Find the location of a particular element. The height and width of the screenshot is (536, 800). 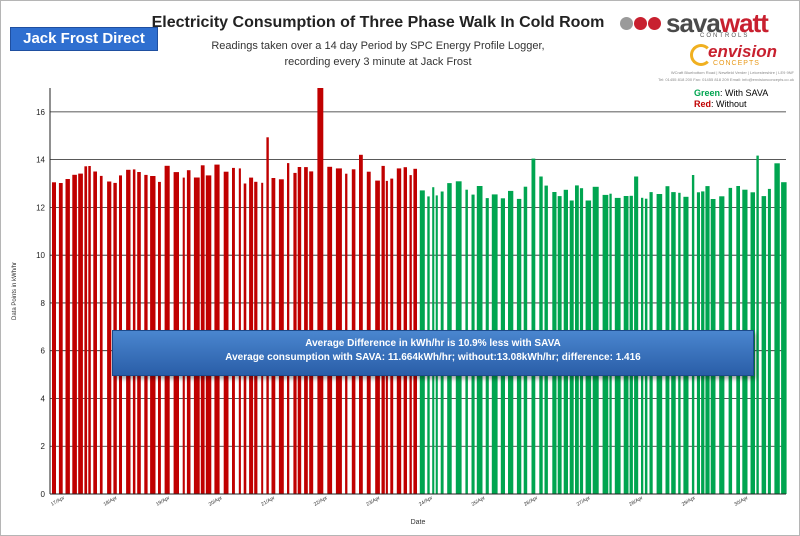

concepts-text: CONCEPTS is located at coordinates (736, 63).